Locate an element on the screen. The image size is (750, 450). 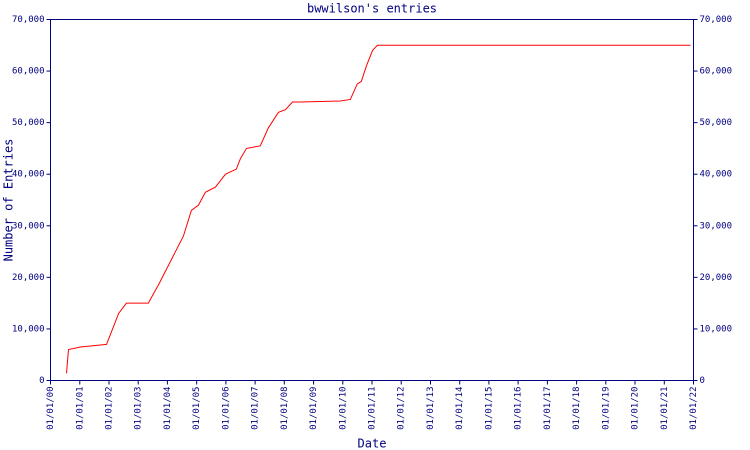
y-tick-label: 60,000 is located at coordinates (28, 72).